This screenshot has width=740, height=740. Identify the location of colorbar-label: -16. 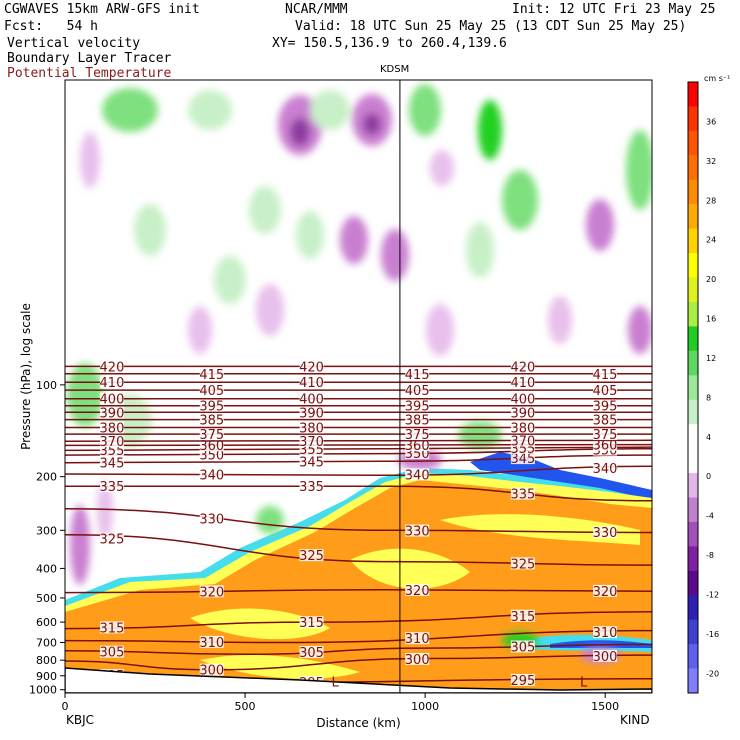
(712, 634).